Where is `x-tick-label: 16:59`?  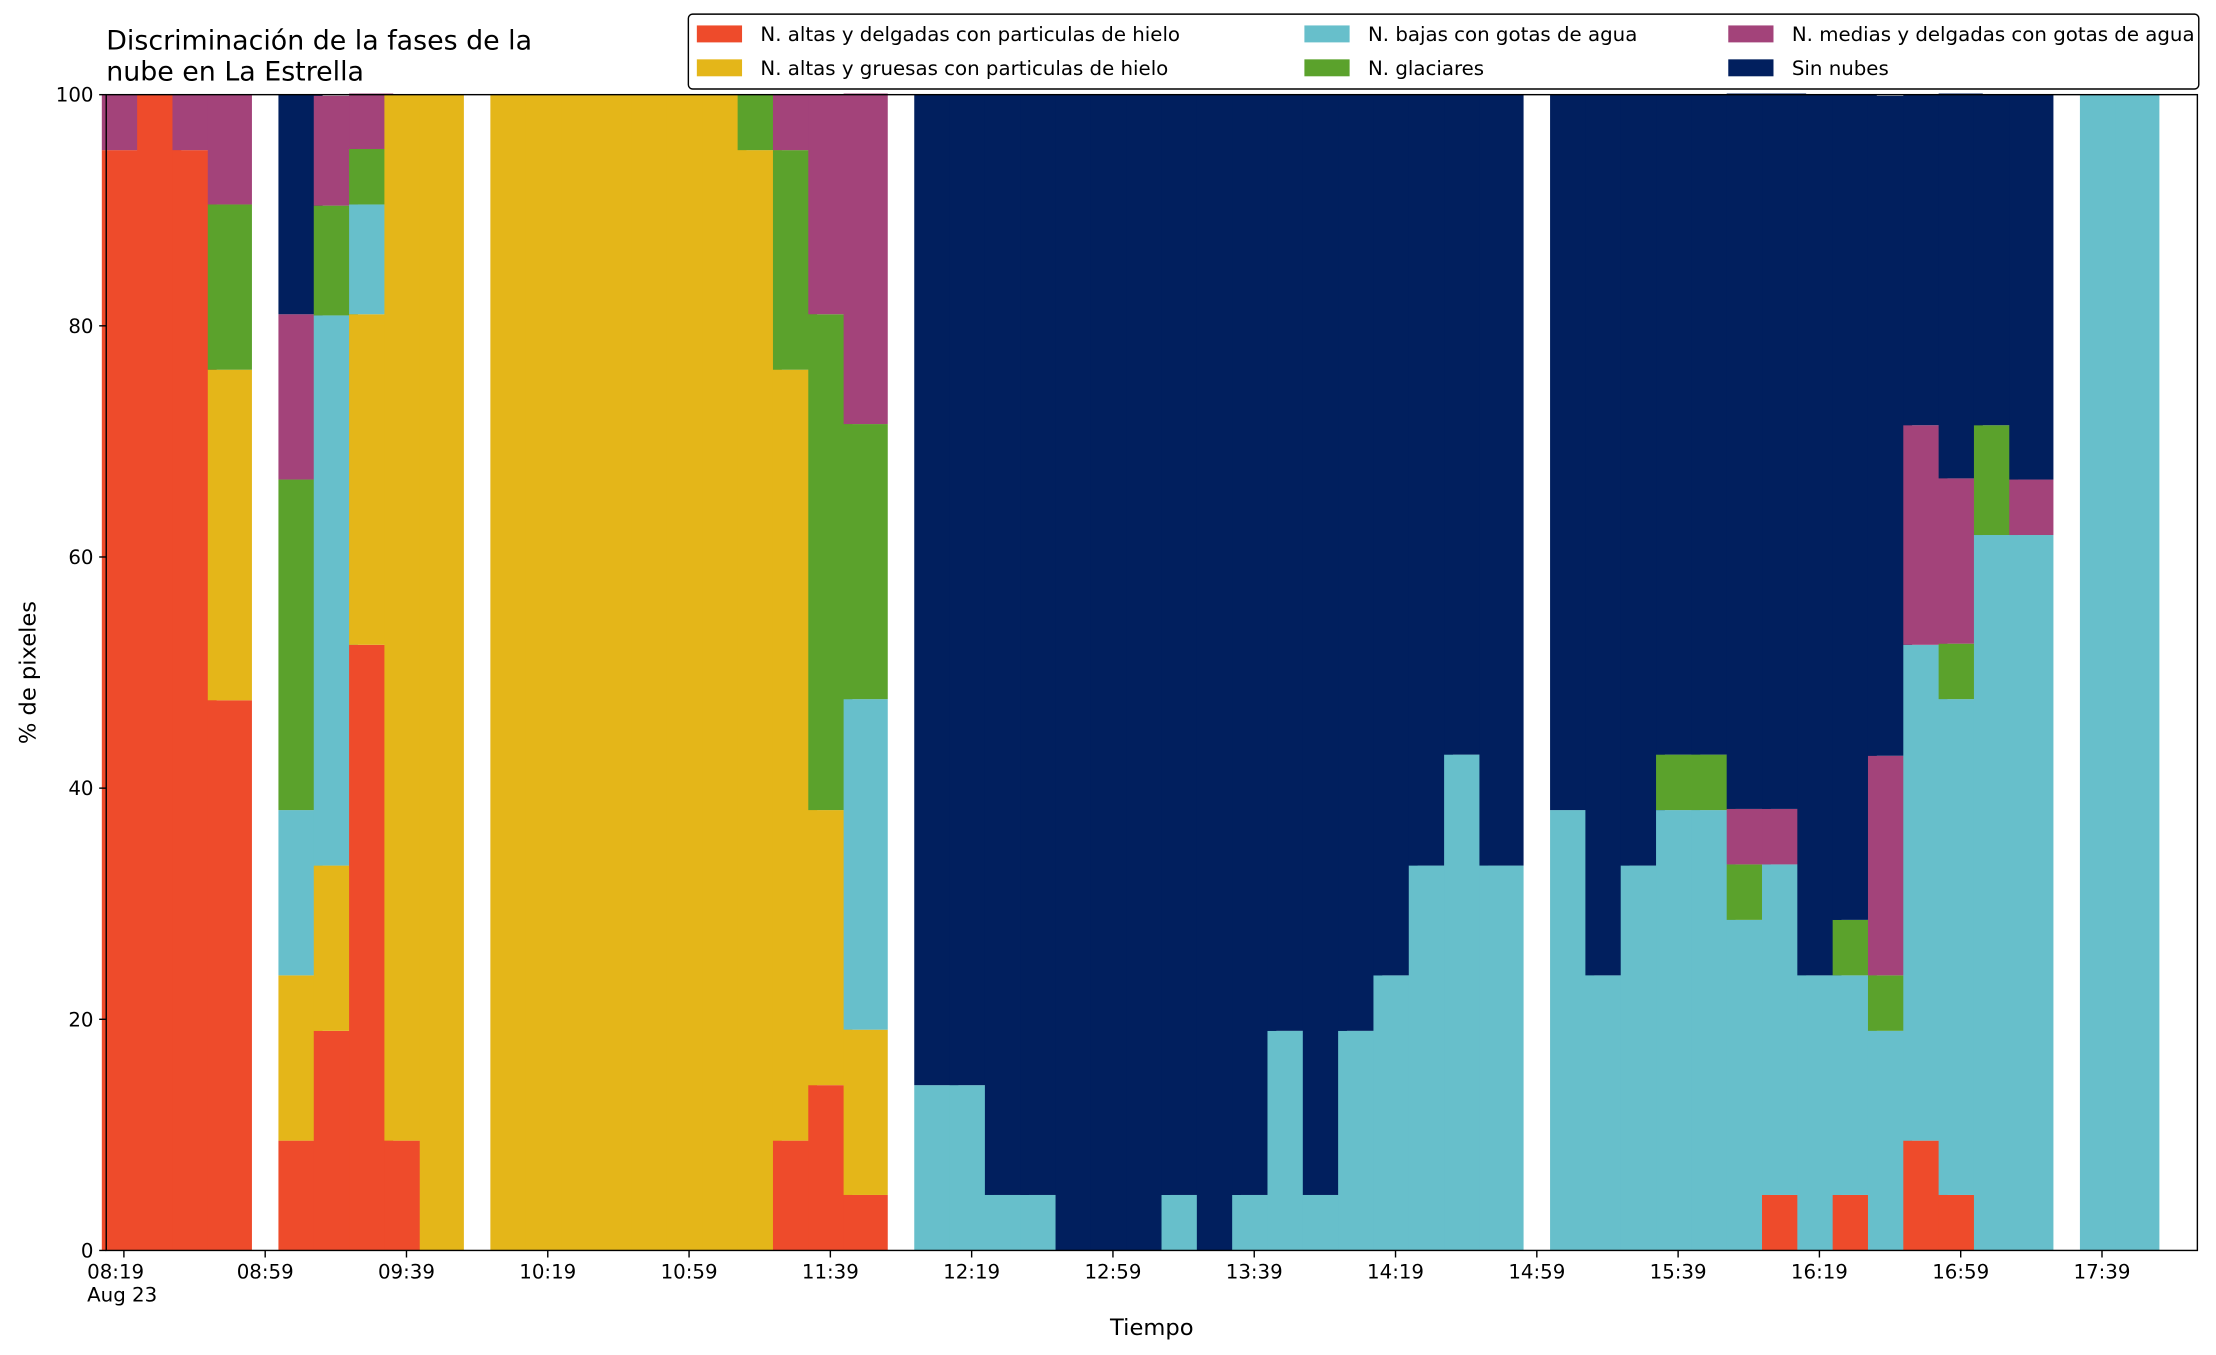
x-tick-label: 16:59 is located at coordinates (1960, 1272).